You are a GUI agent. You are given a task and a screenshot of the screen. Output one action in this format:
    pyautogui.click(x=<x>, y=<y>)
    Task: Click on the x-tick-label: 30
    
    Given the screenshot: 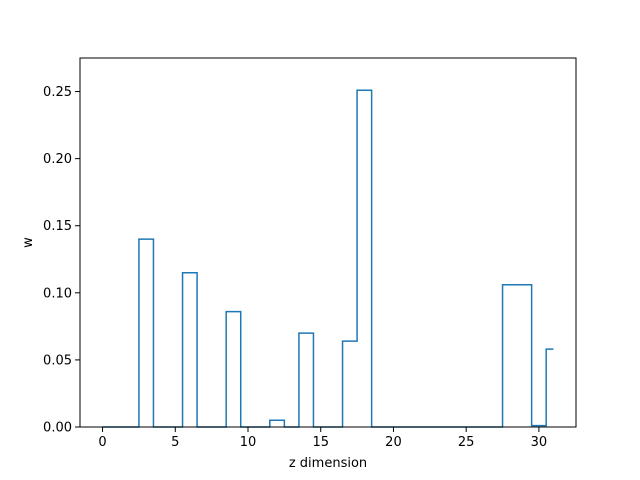 What is the action you would take?
    pyautogui.click(x=539, y=442)
    